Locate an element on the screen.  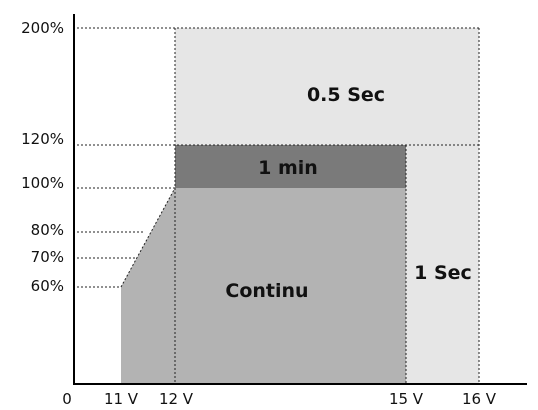
y-tick-80: 80% is located at coordinates (47, 230).